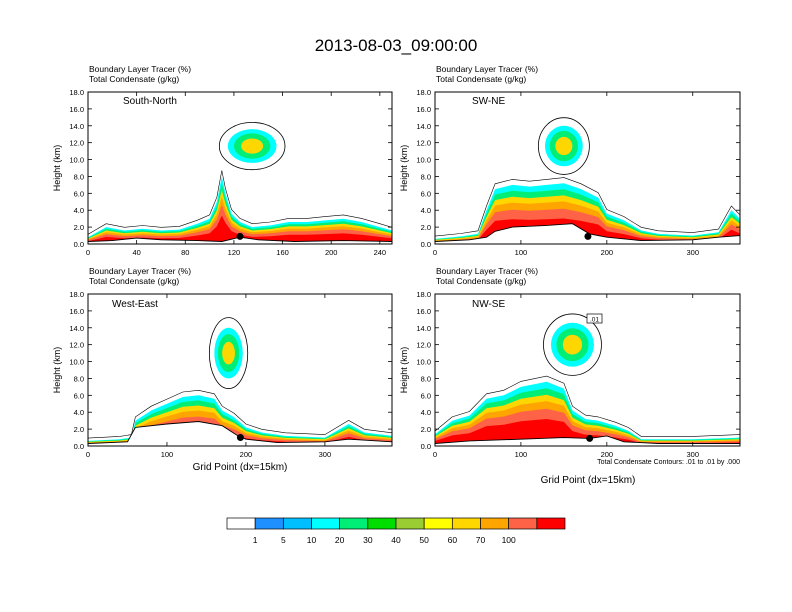  I want to click on contour-label-box: .01, so click(594, 318).